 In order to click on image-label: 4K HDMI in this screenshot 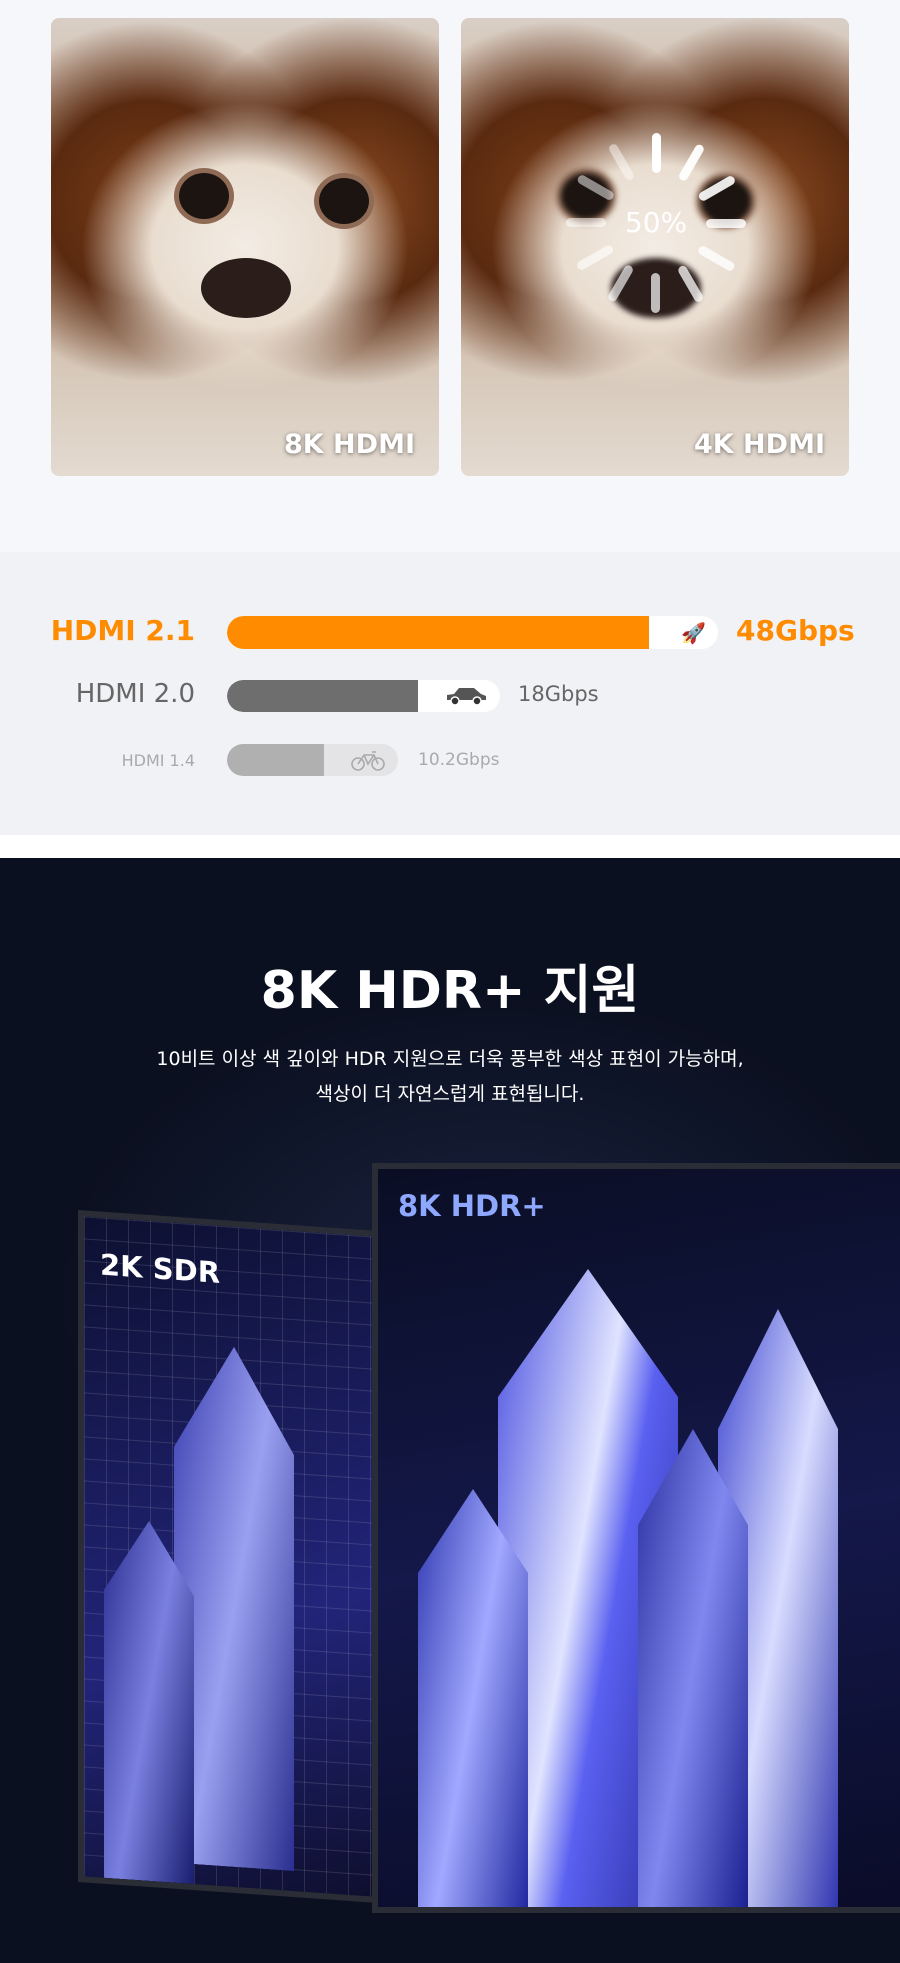, I will do `click(759, 444)`.